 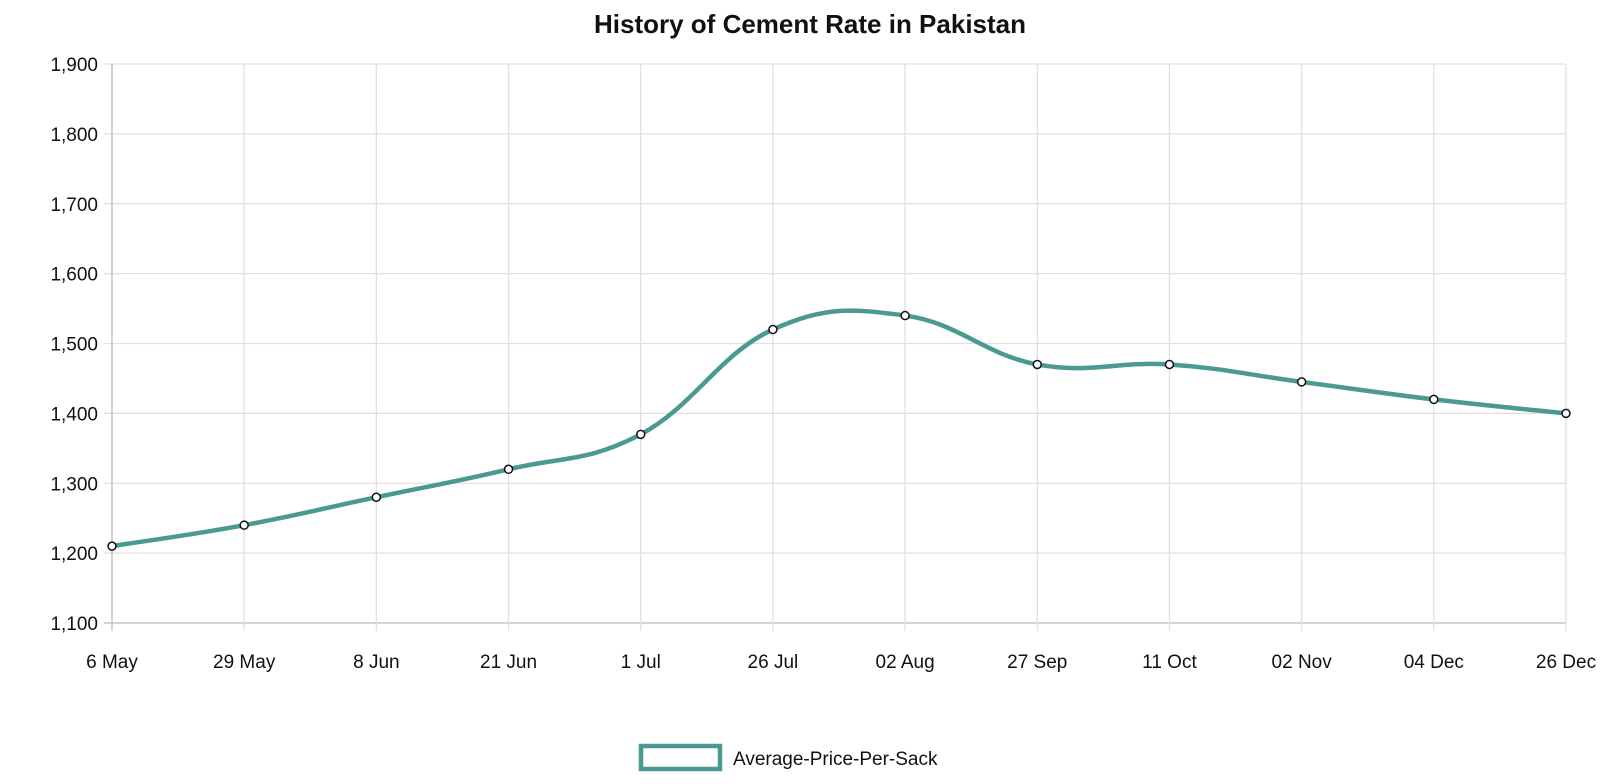 I want to click on x-tick-label: 29 May, so click(x=244, y=662).